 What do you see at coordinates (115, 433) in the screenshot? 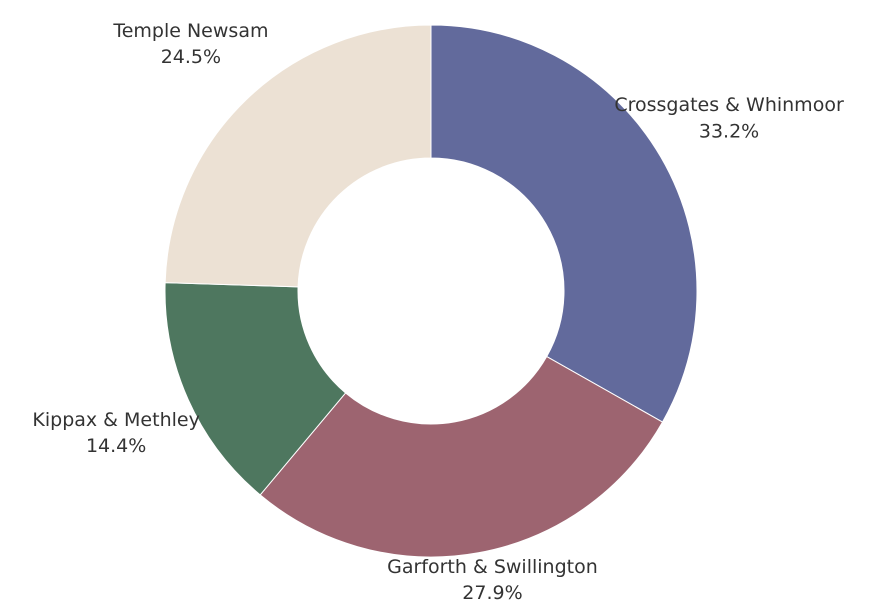
I see `slice-label-kippax-and-methley: Kippax & Methley 14.4%` at bounding box center [115, 433].